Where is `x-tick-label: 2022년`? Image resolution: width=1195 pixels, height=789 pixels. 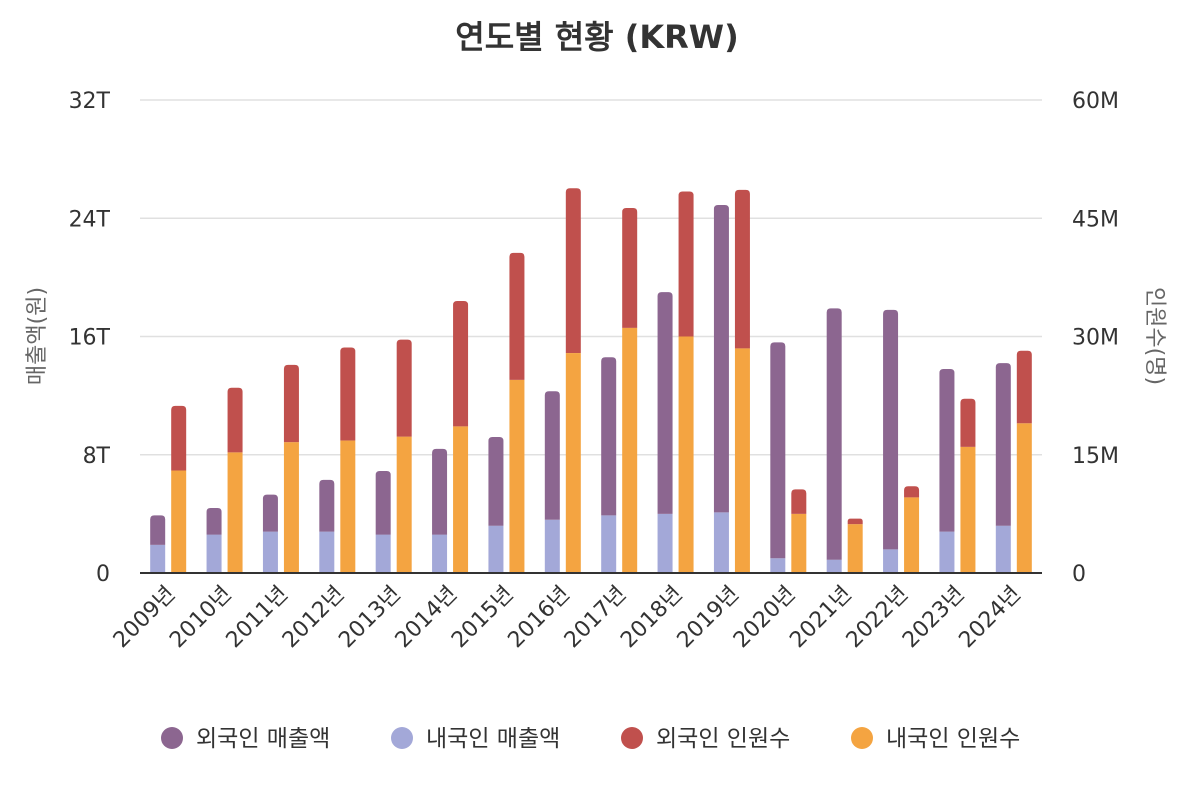
x-tick-label: 2022년 is located at coordinates (878, 618).